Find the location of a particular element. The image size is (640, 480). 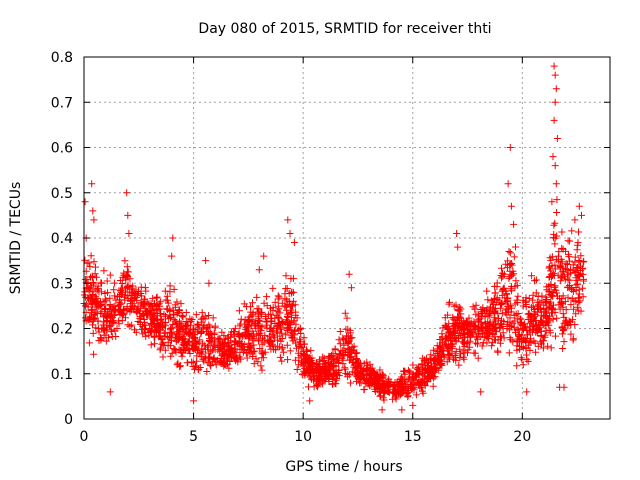

x-tick-label: 20 is located at coordinates (522, 437).